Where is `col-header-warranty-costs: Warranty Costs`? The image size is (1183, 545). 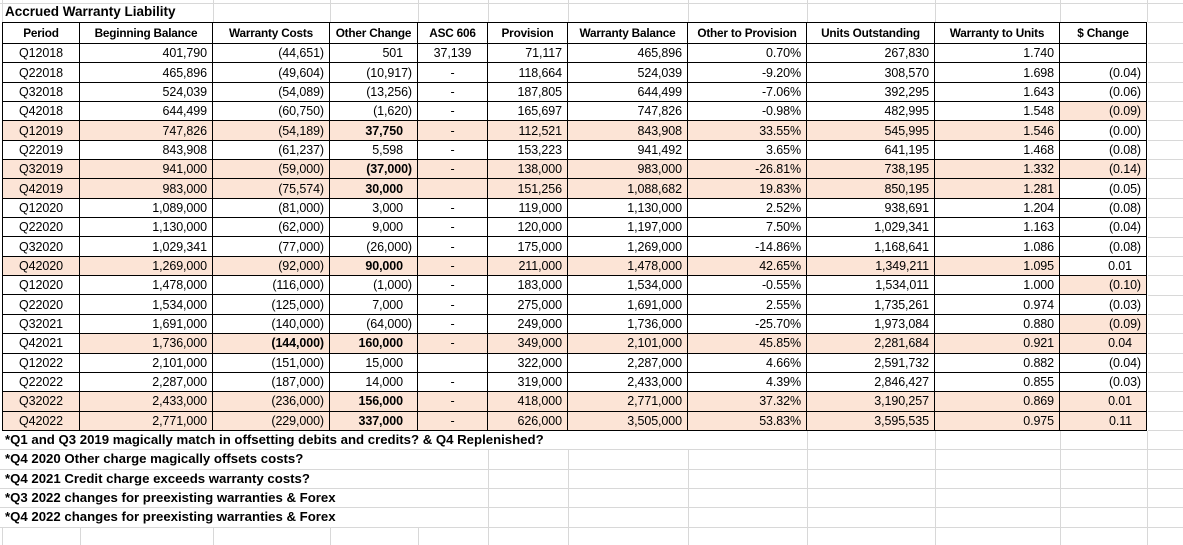
col-header-warranty-costs: Warranty Costs is located at coordinates (271, 33).